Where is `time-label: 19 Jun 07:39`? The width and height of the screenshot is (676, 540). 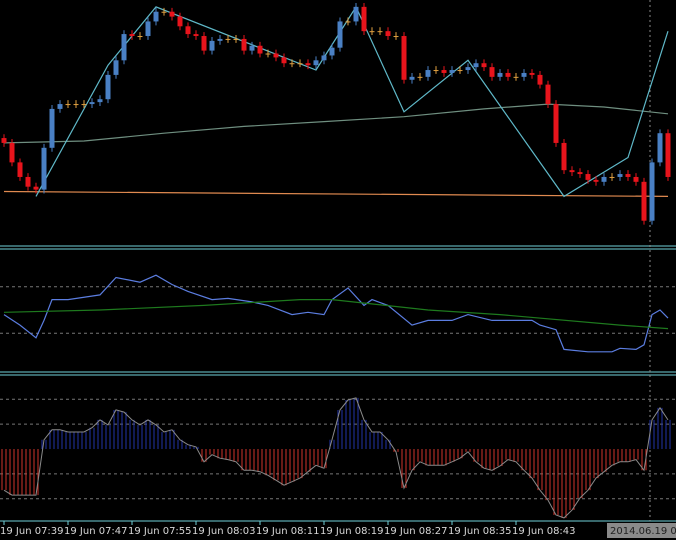
time-label: 19 Jun 07:39 is located at coordinates (32, 531).